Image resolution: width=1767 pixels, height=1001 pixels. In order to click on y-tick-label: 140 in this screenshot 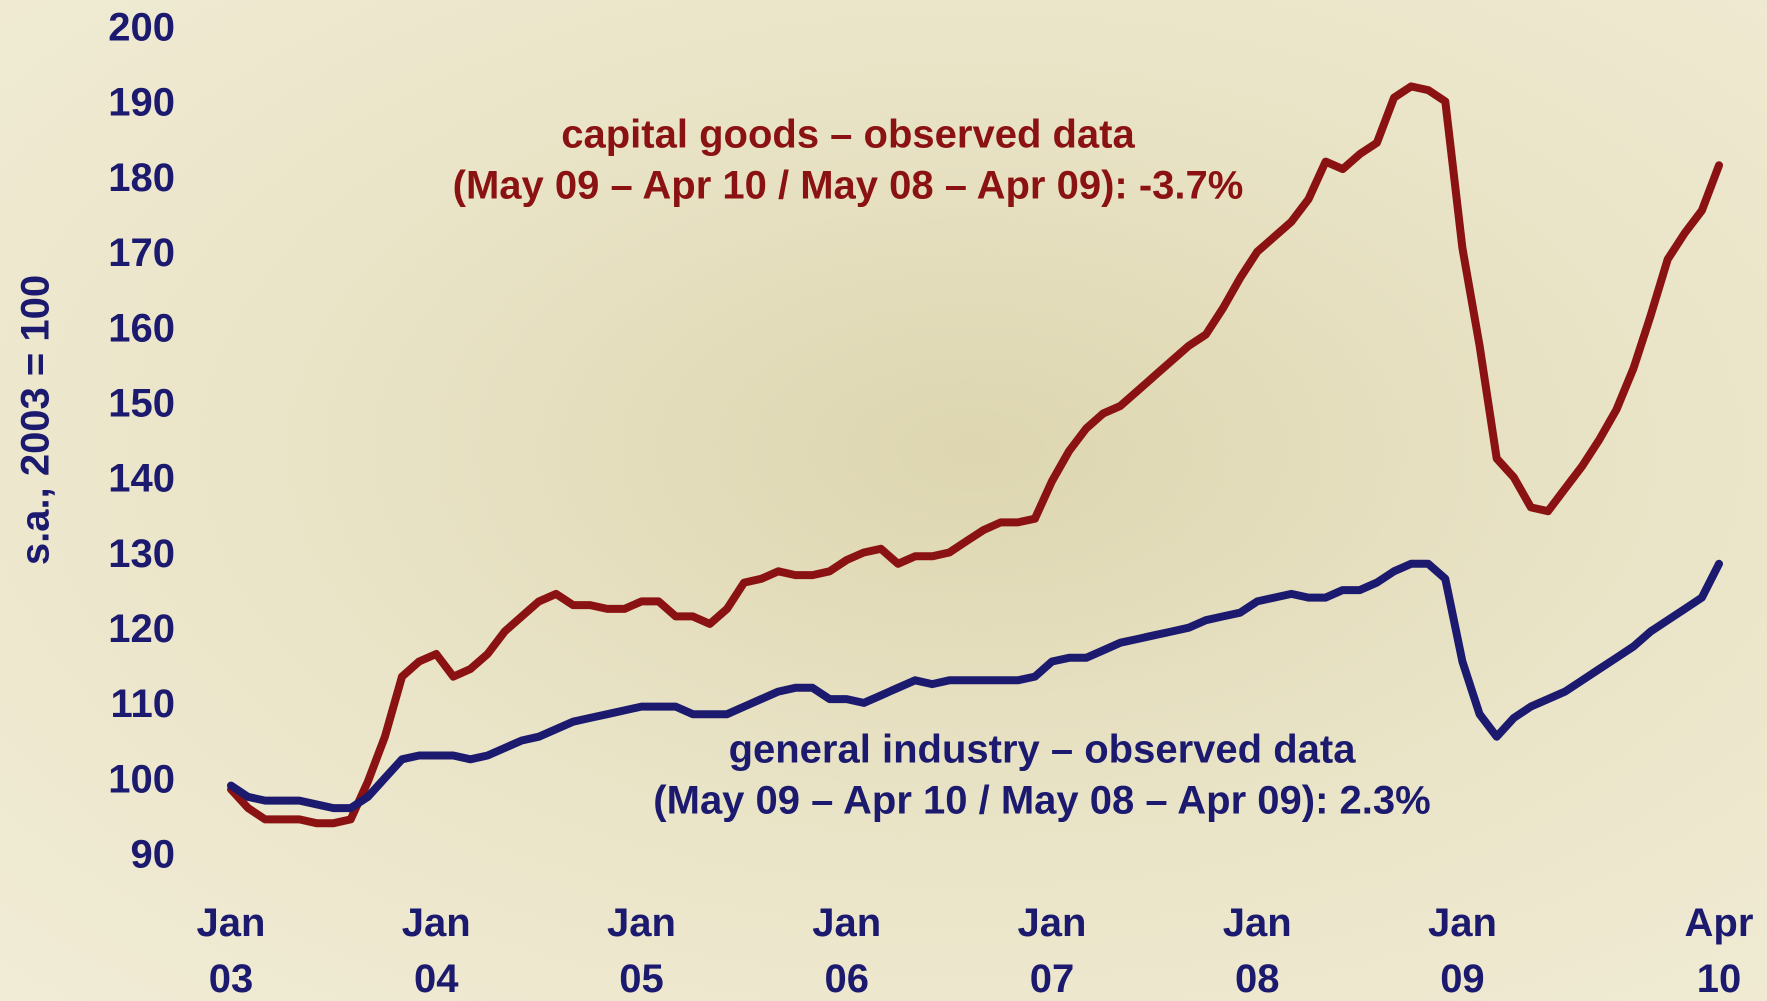, I will do `click(141, 479)`.